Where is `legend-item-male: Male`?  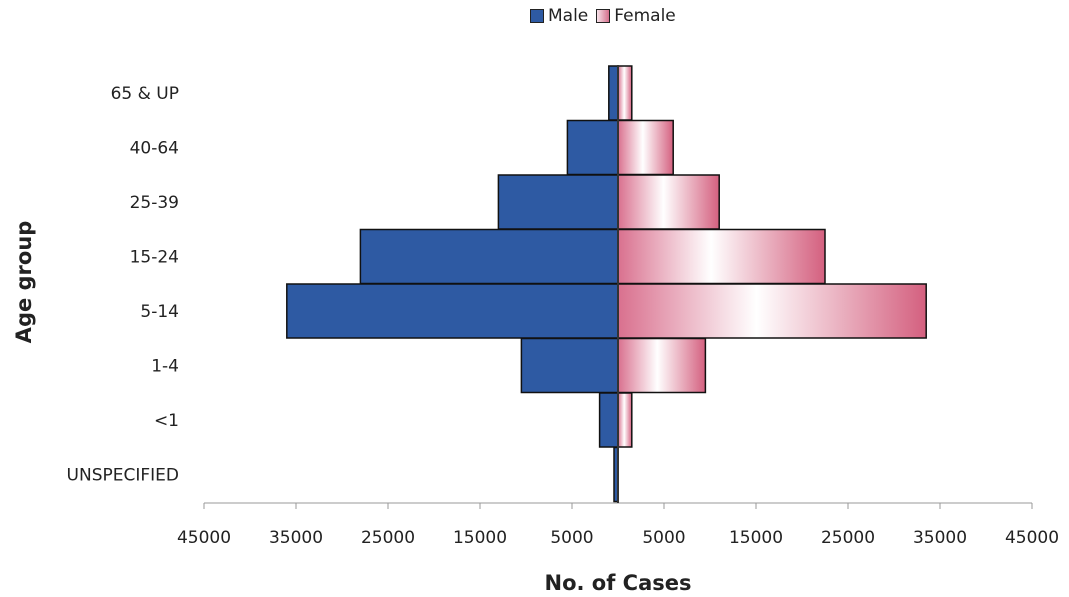 legend-item-male: Male is located at coordinates (559, 16).